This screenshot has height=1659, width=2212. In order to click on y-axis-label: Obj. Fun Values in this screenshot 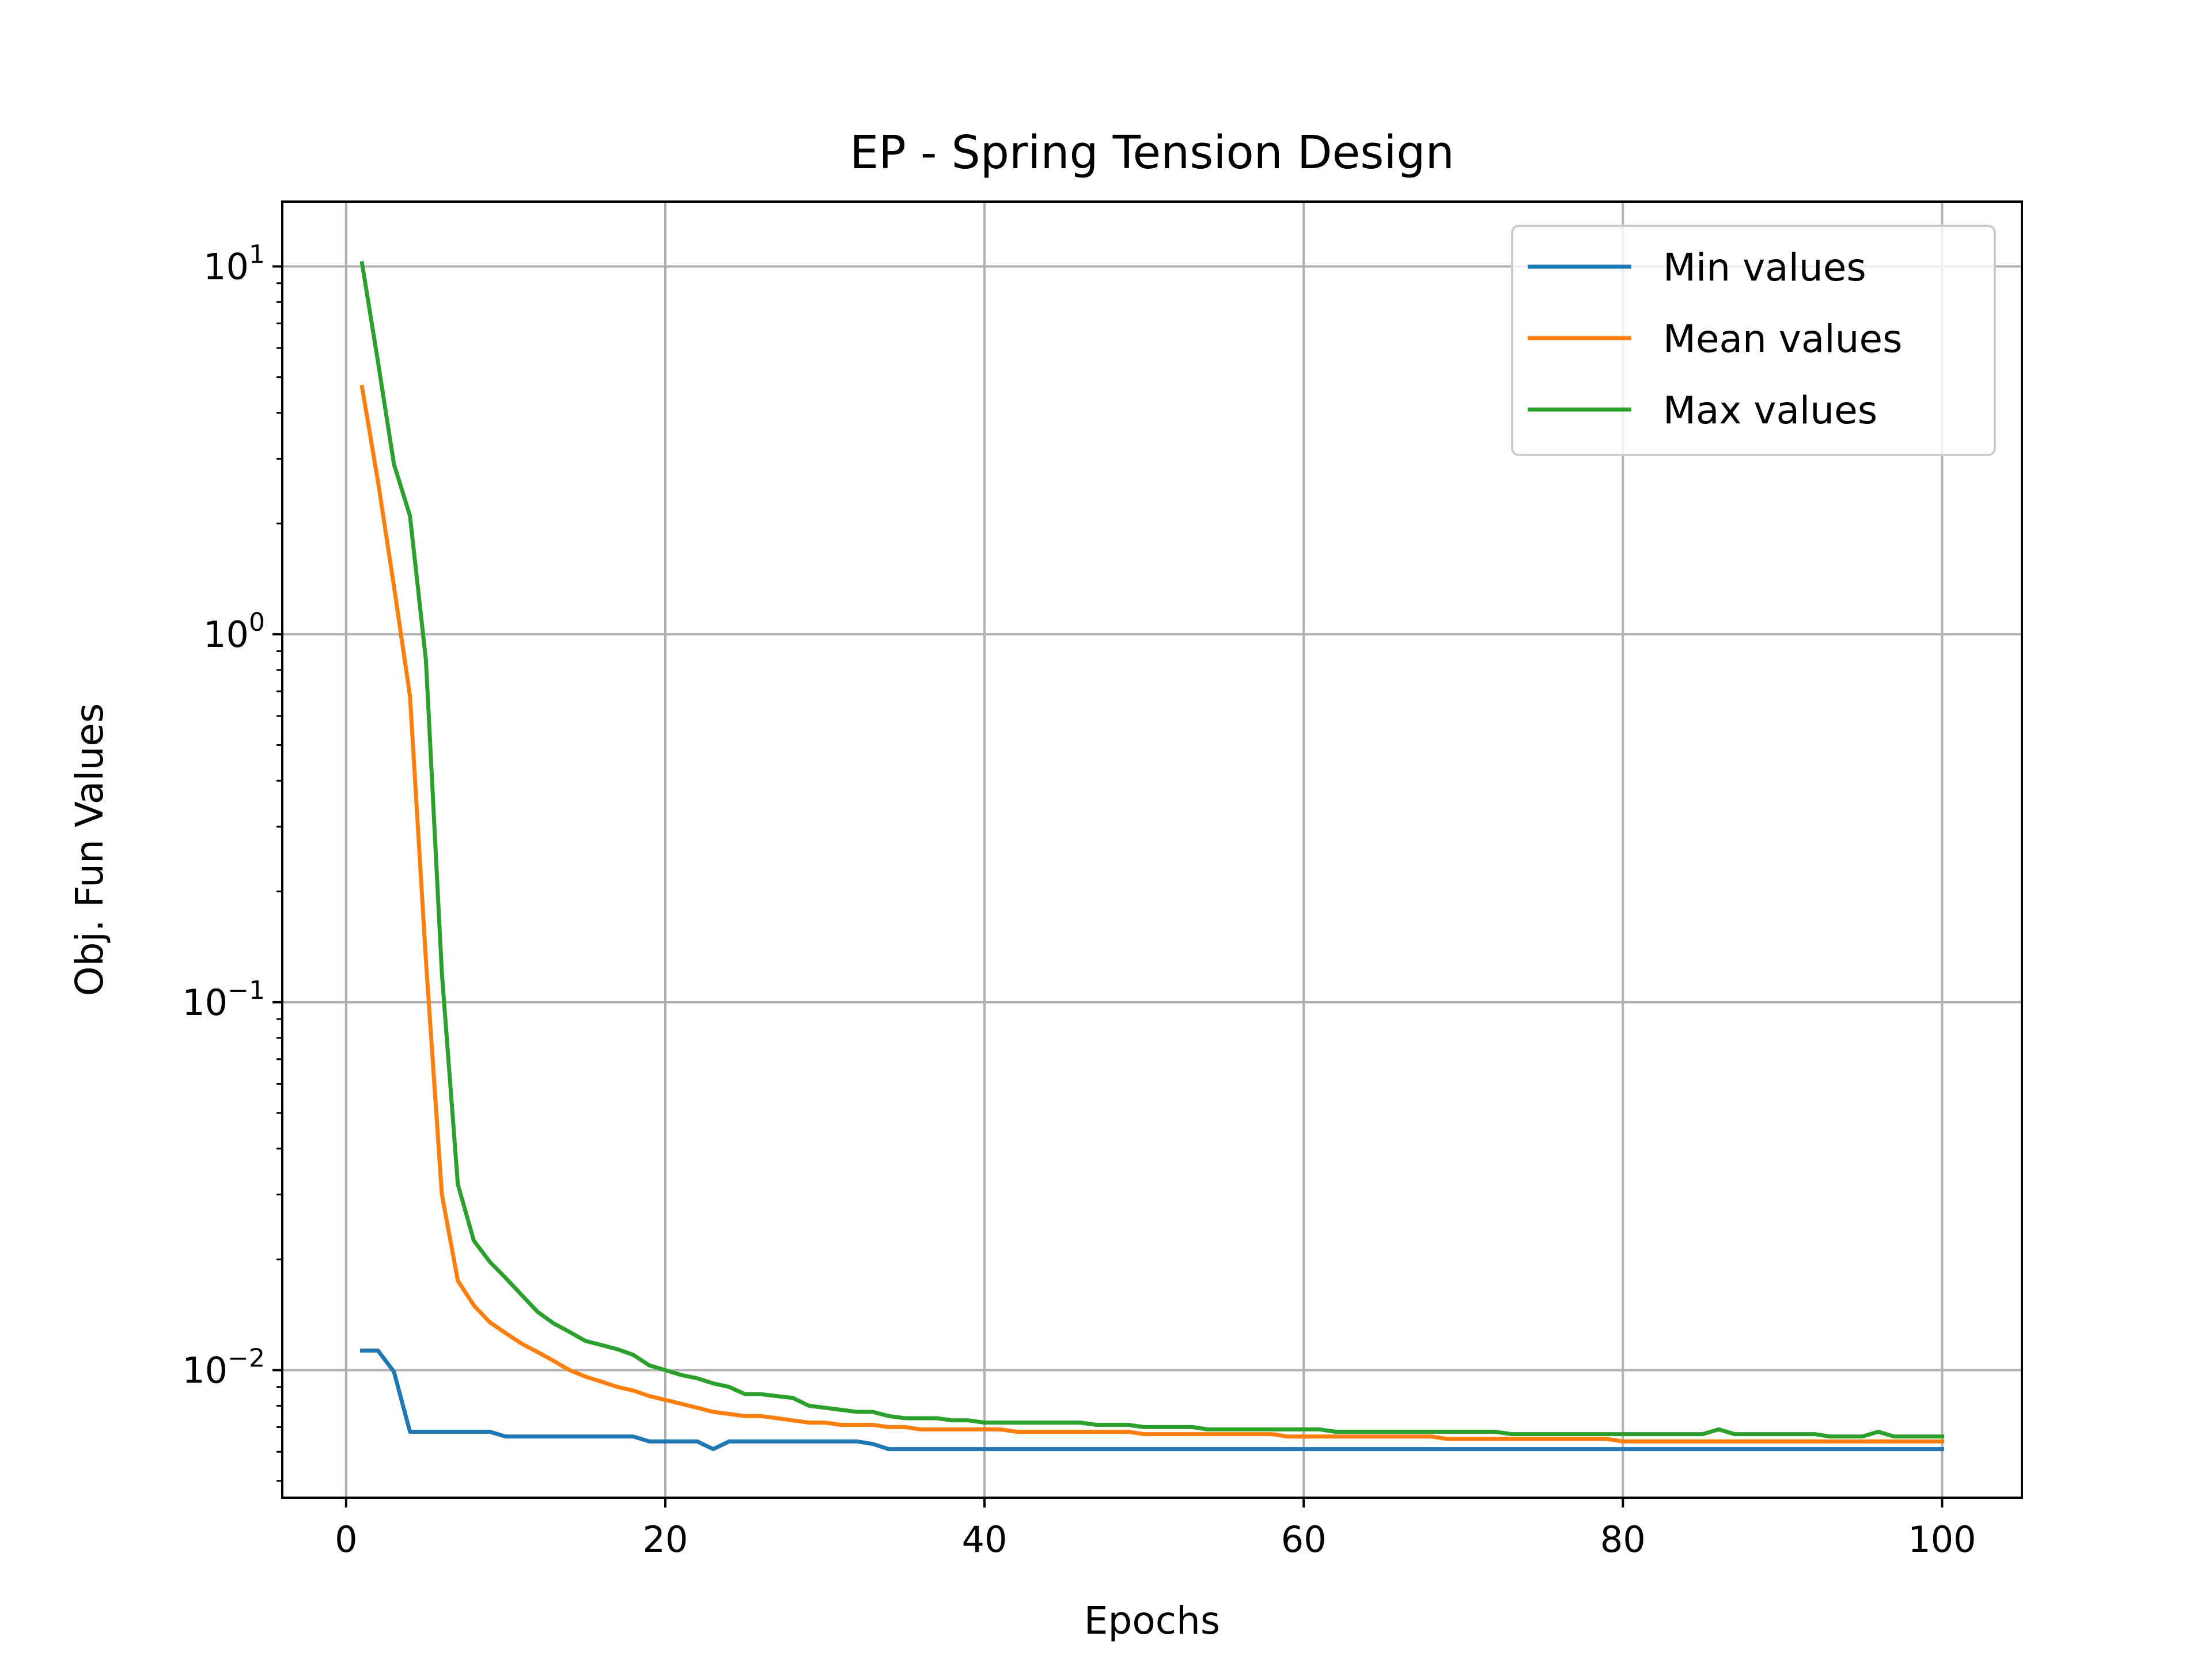, I will do `click(89, 850)`.